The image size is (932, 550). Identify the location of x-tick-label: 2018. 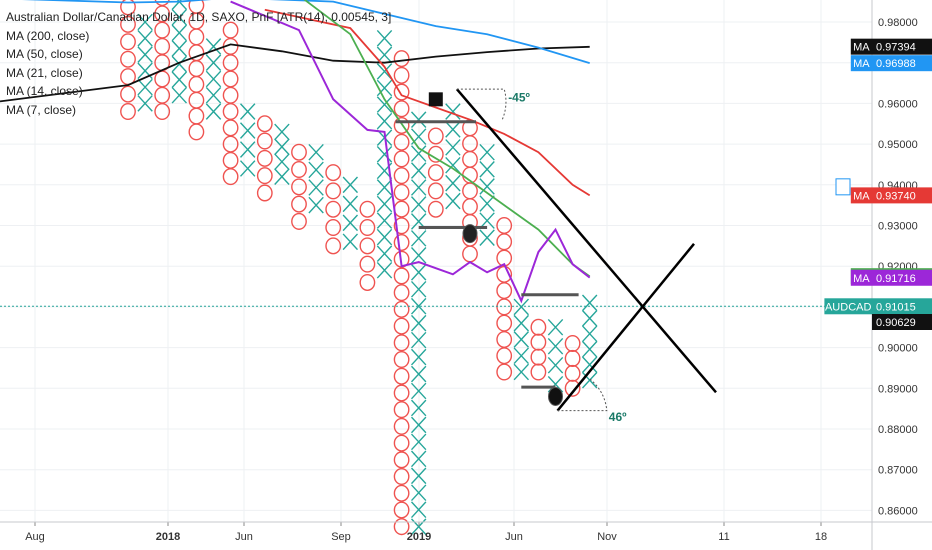
(168, 537).